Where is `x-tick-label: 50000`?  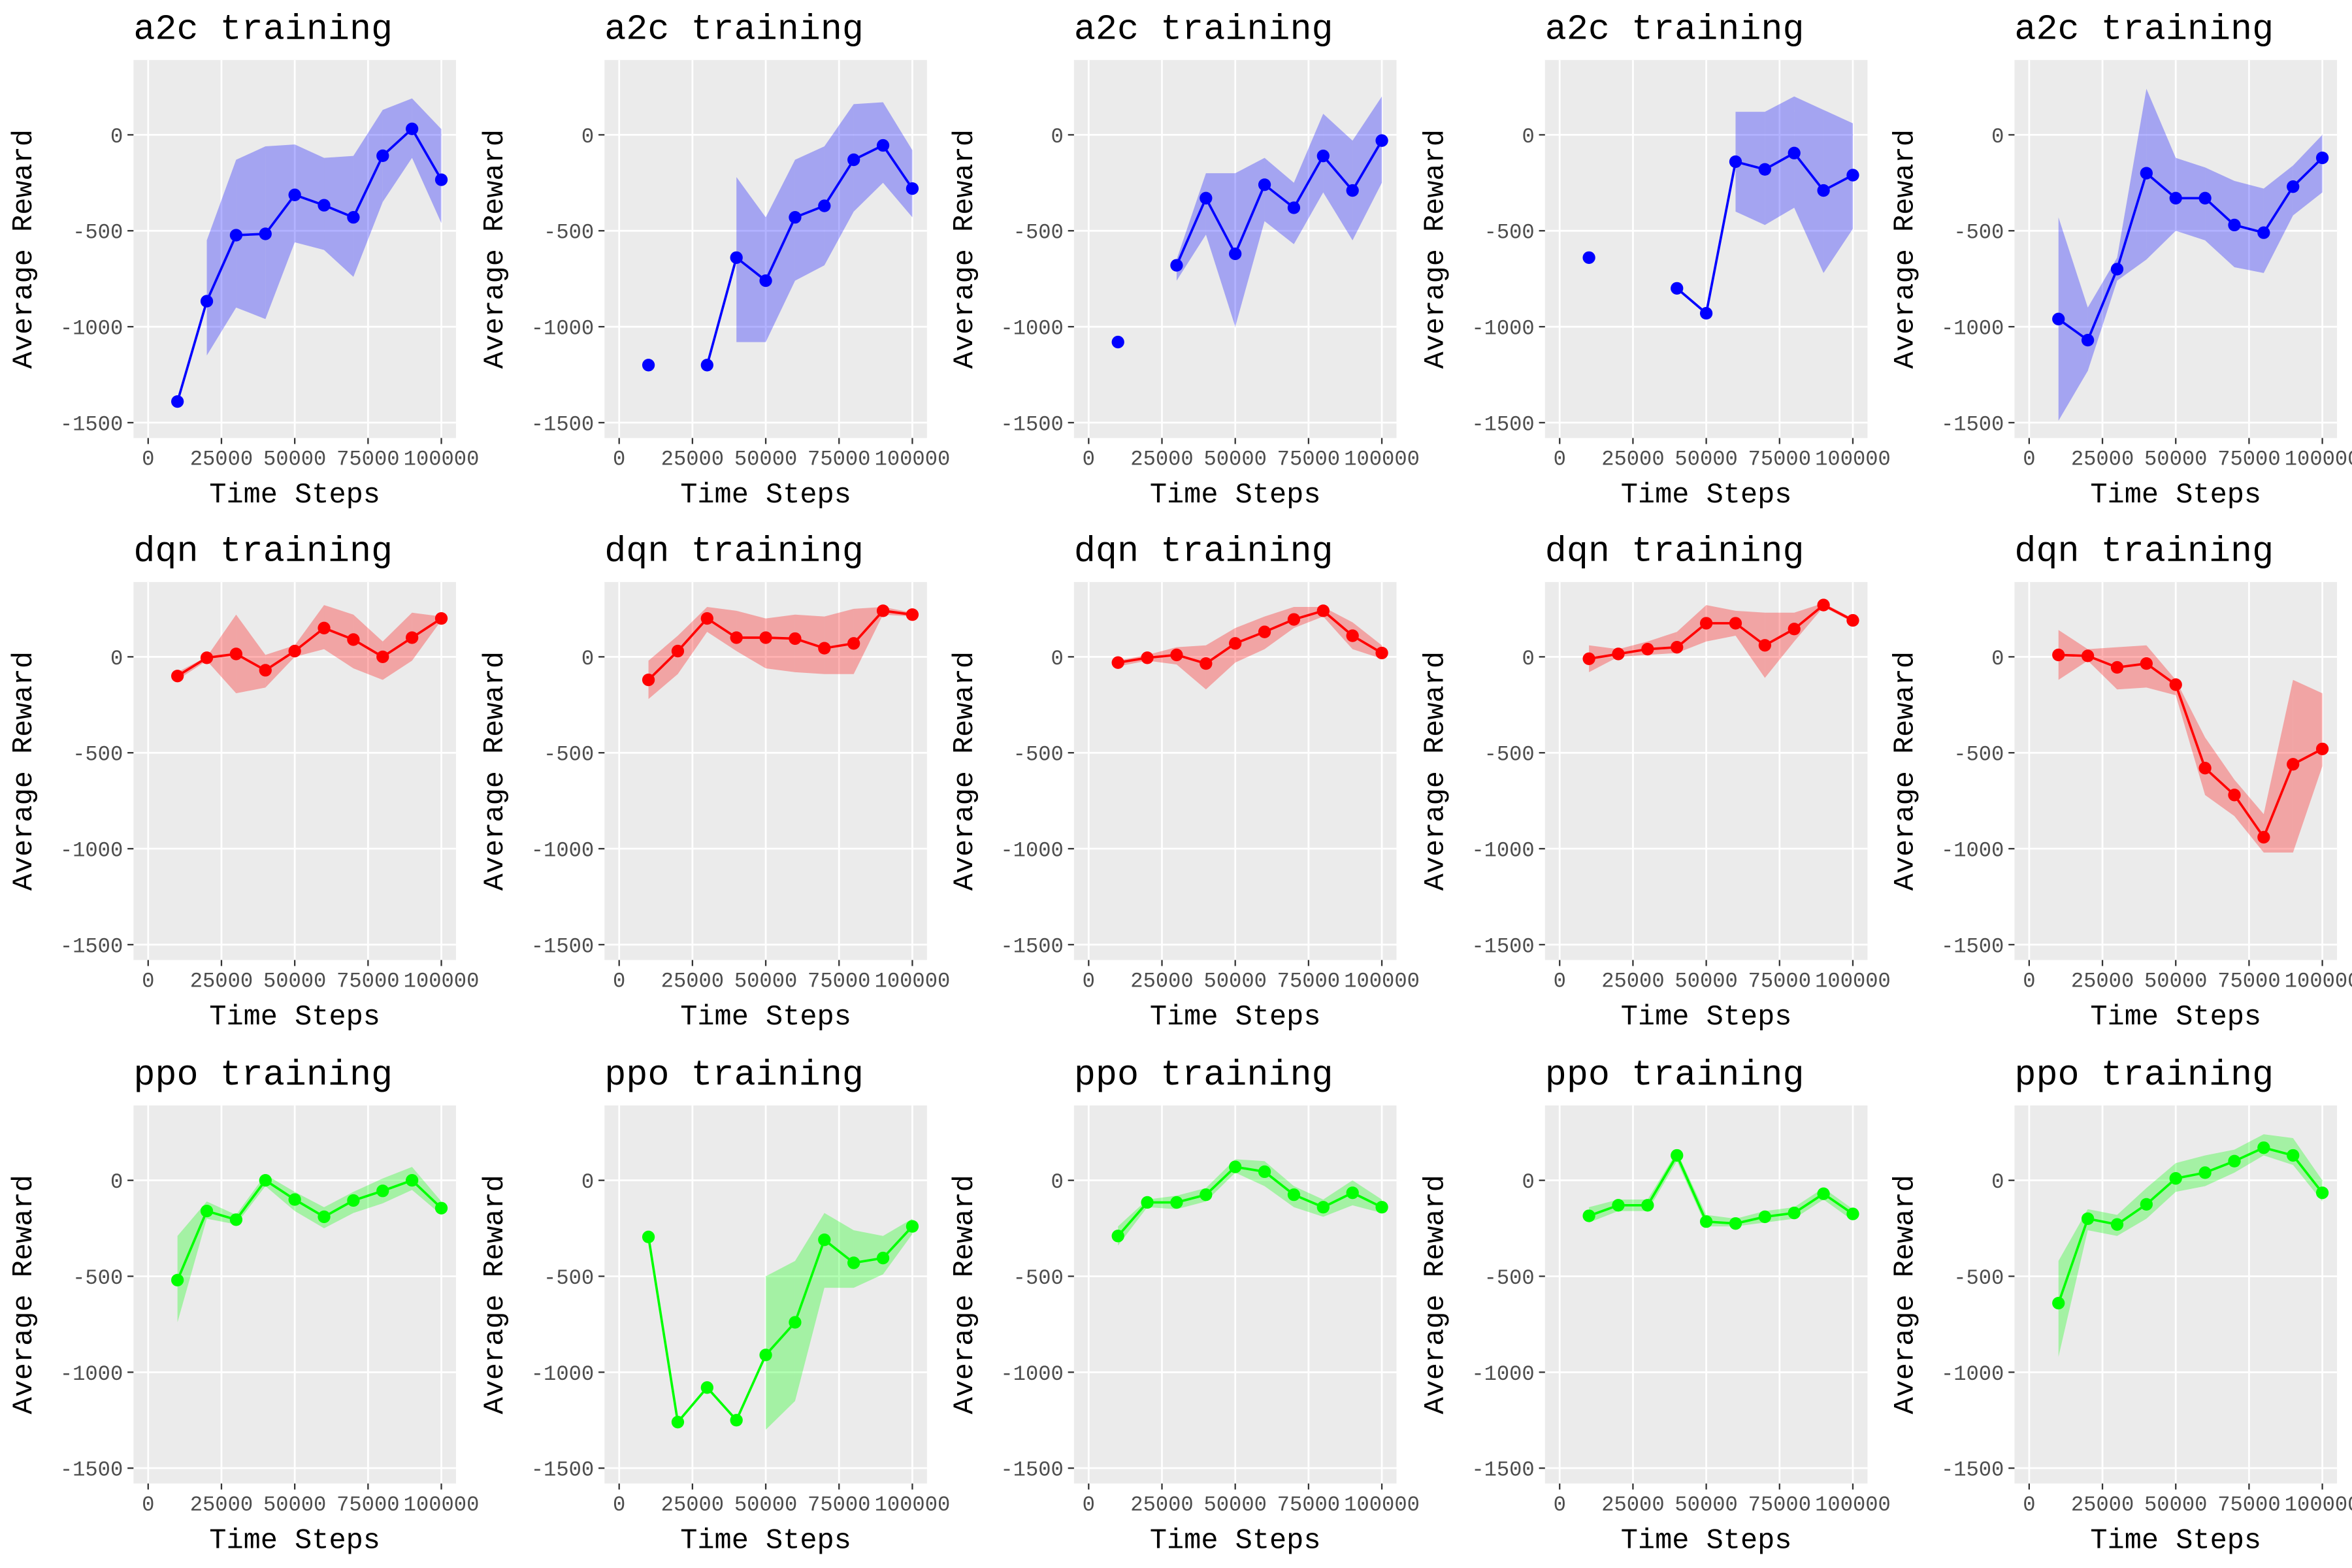 x-tick-label: 50000 is located at coordinates (1234, 460).